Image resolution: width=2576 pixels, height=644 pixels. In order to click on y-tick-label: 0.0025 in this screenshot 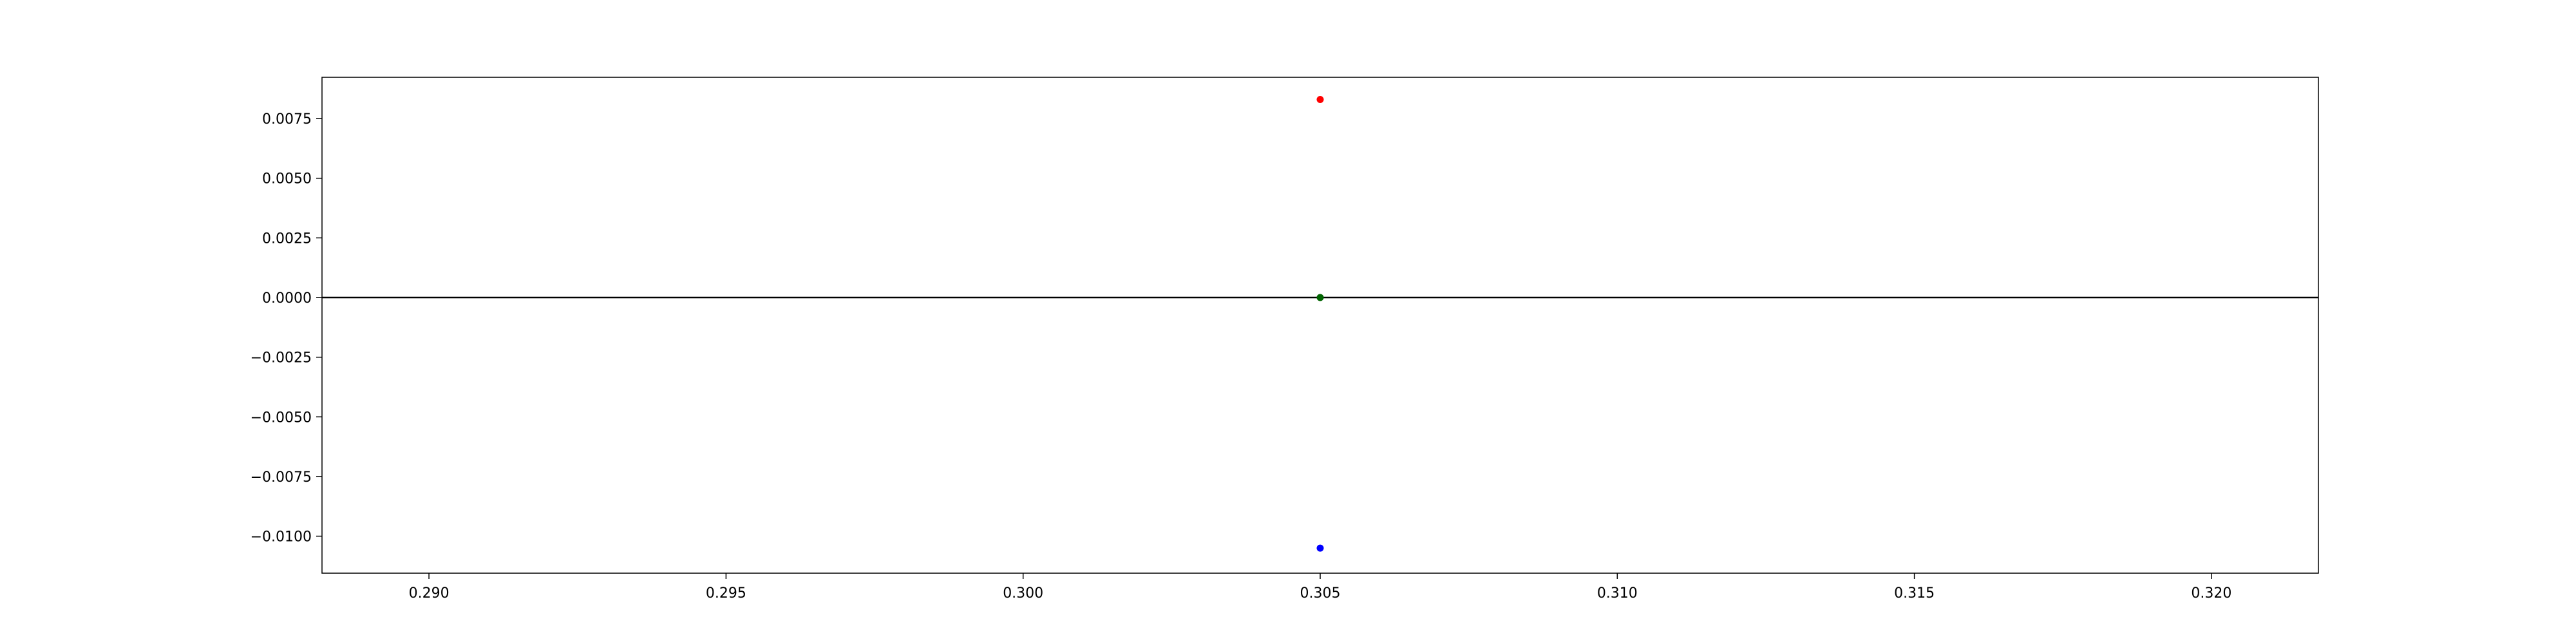, I will do `click(287, 239)`.